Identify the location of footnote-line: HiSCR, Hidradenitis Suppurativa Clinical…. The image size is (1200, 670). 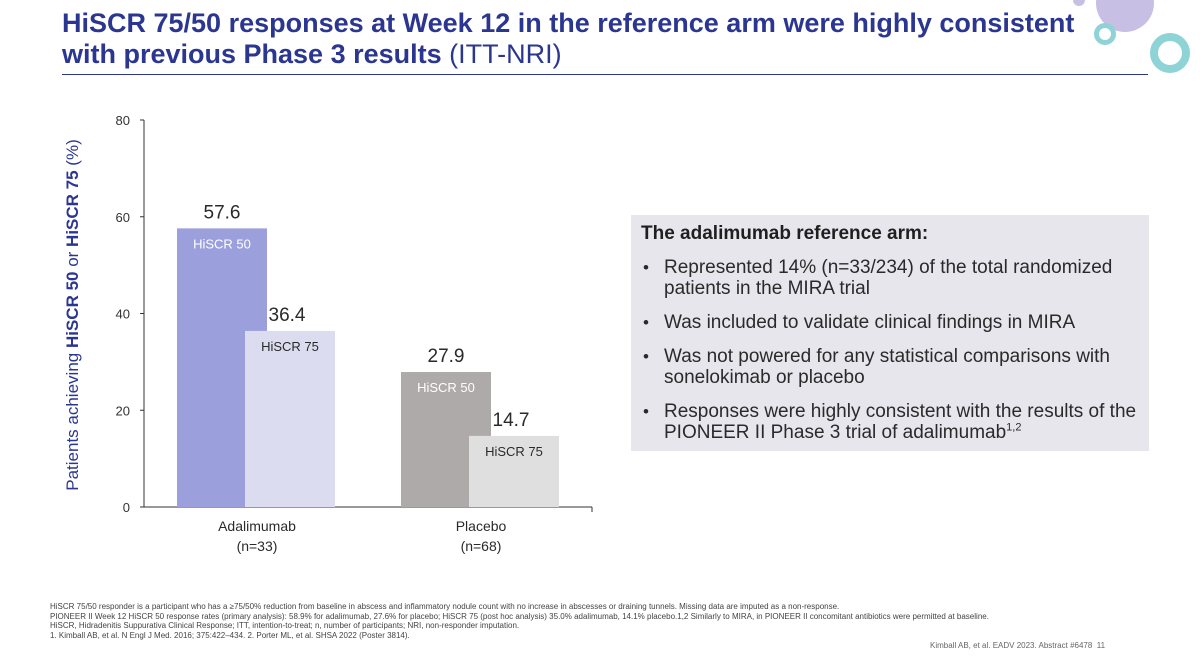
(285, 626).